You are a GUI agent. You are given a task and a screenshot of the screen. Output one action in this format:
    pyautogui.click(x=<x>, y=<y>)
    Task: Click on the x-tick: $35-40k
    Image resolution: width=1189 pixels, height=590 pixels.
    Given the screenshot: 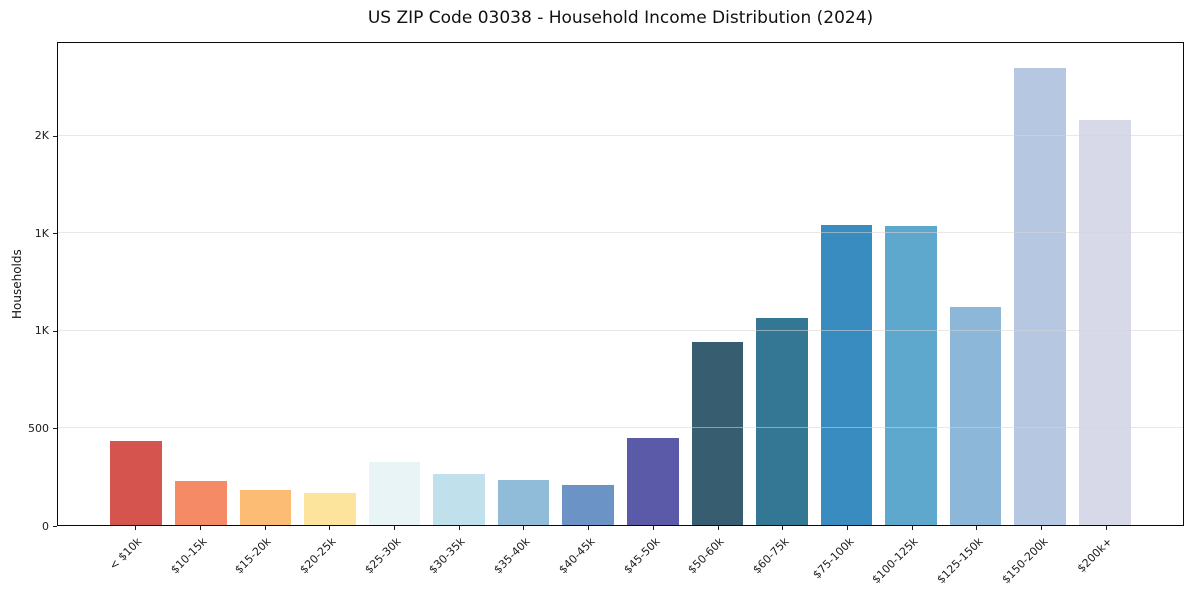 What is the action you would take?
    pyautogui.click(x=523, y=557)
    